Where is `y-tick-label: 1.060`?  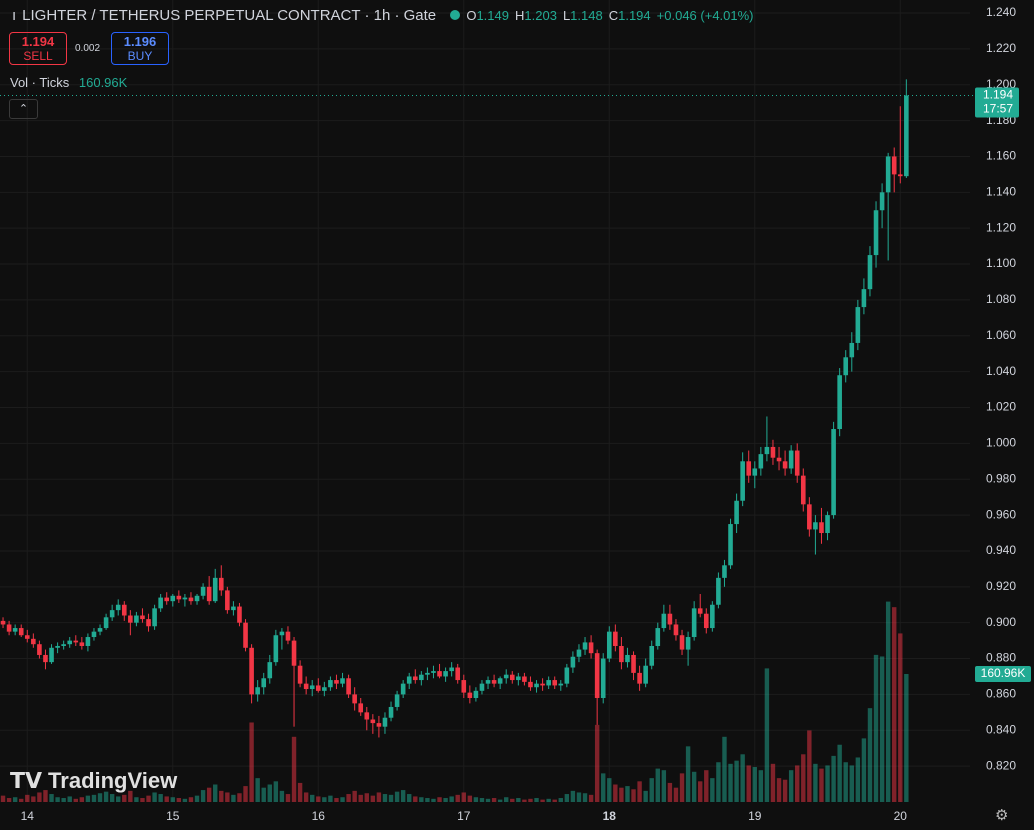 y-tick-label: 1.060 is located at coordinates (1001, 335).